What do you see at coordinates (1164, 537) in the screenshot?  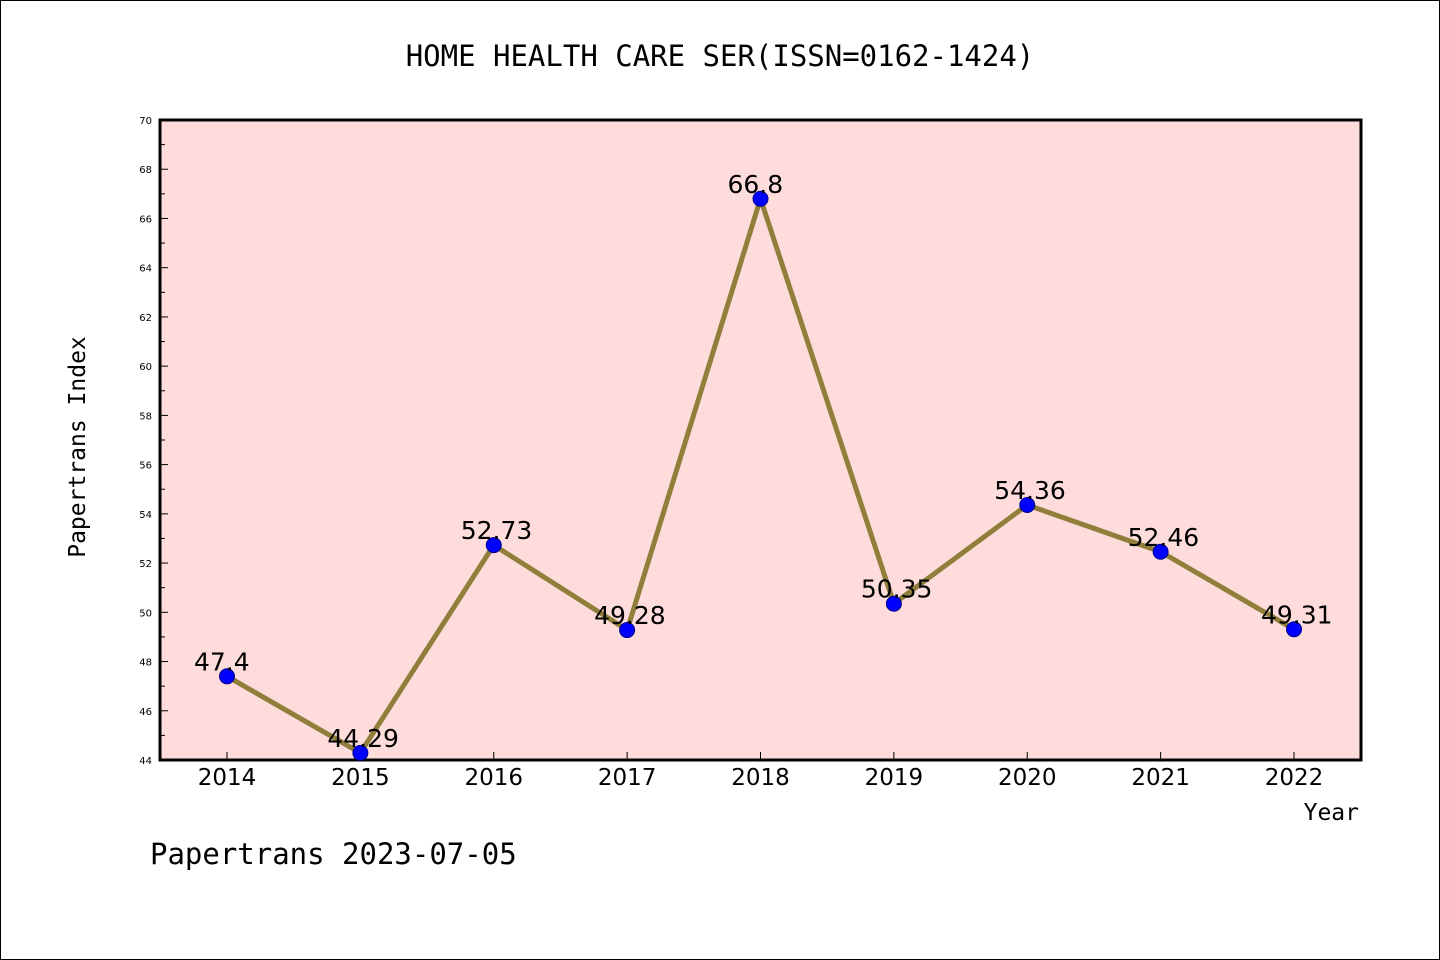 I see `data-label: 52.46` at bounding box center [1164, 537].